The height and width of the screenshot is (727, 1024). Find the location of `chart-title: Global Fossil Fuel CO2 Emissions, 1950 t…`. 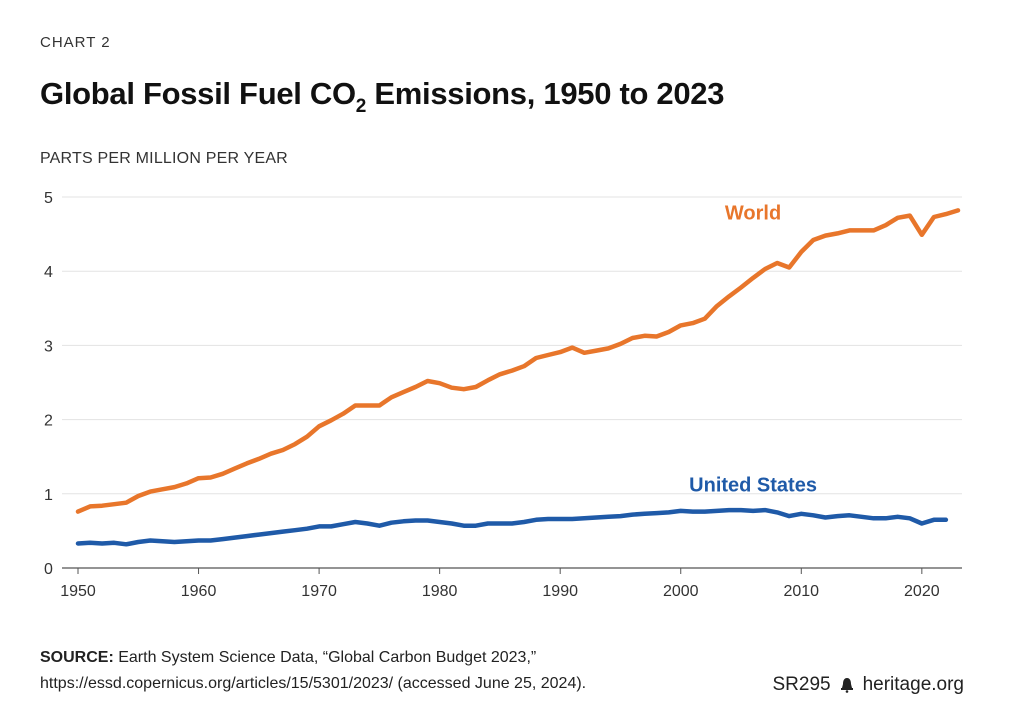

chart-title: Global Fossil Fuel CO2 Emissions, 1950 t… is located at coordinates (382, 97).